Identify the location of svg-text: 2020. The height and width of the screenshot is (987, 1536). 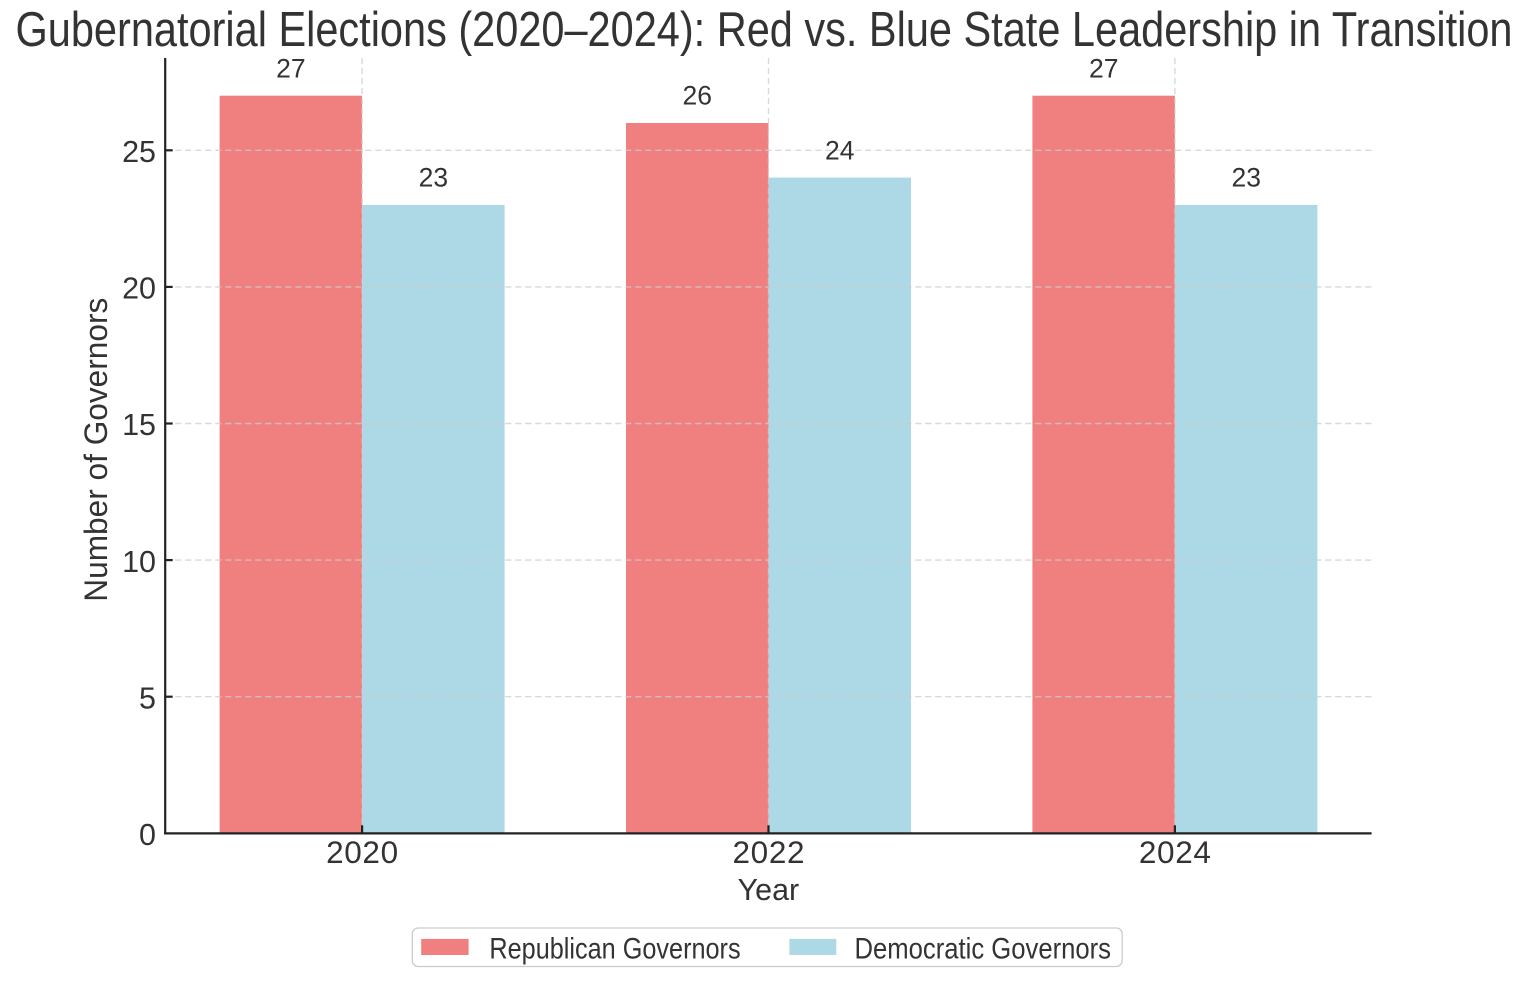
(362, 852).